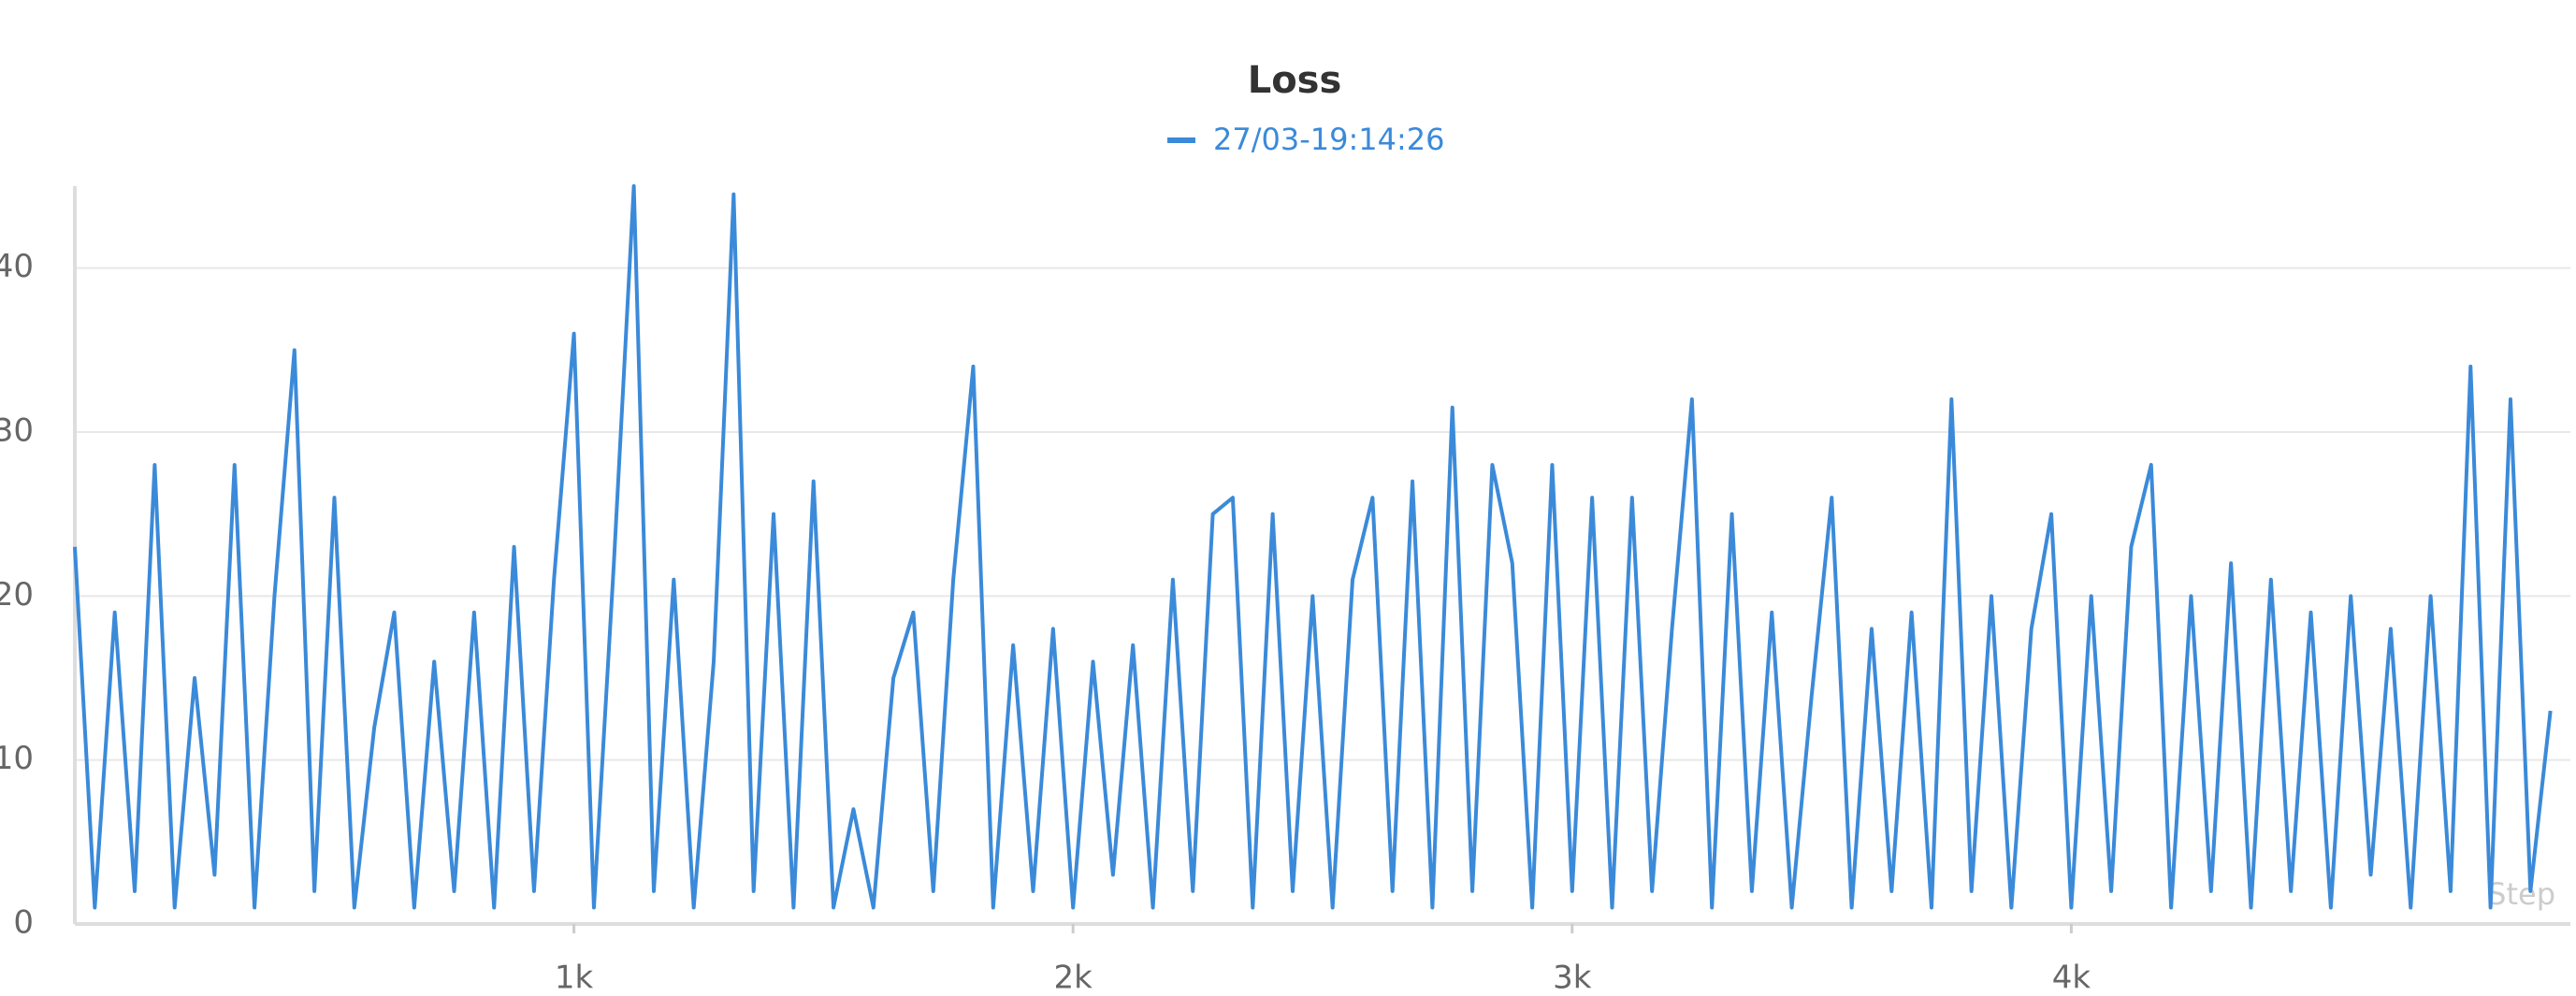  Describe the element at coordinates (2521, 894) in the screenshot. I see `x-axis-label: Step` at that location.